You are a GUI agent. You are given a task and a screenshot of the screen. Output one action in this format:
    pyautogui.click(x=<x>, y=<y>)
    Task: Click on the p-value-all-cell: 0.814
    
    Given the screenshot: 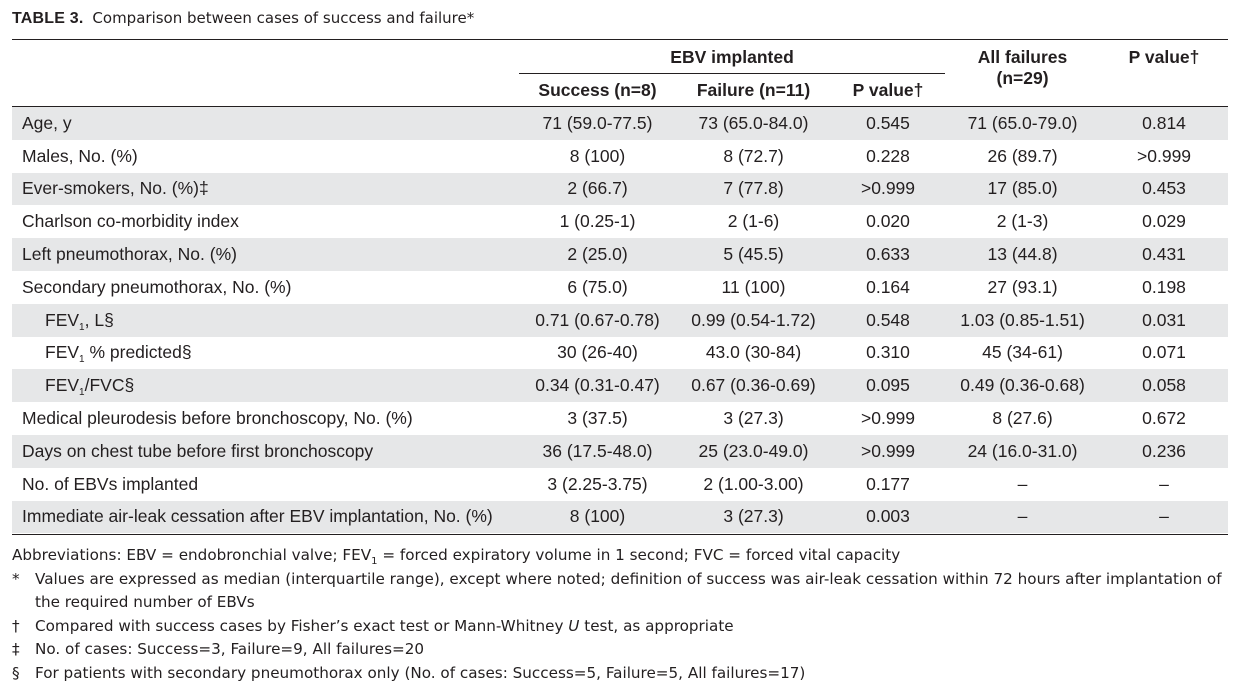 What is the action you would take?
    pyautogui.click(x=1164, y=123)
    